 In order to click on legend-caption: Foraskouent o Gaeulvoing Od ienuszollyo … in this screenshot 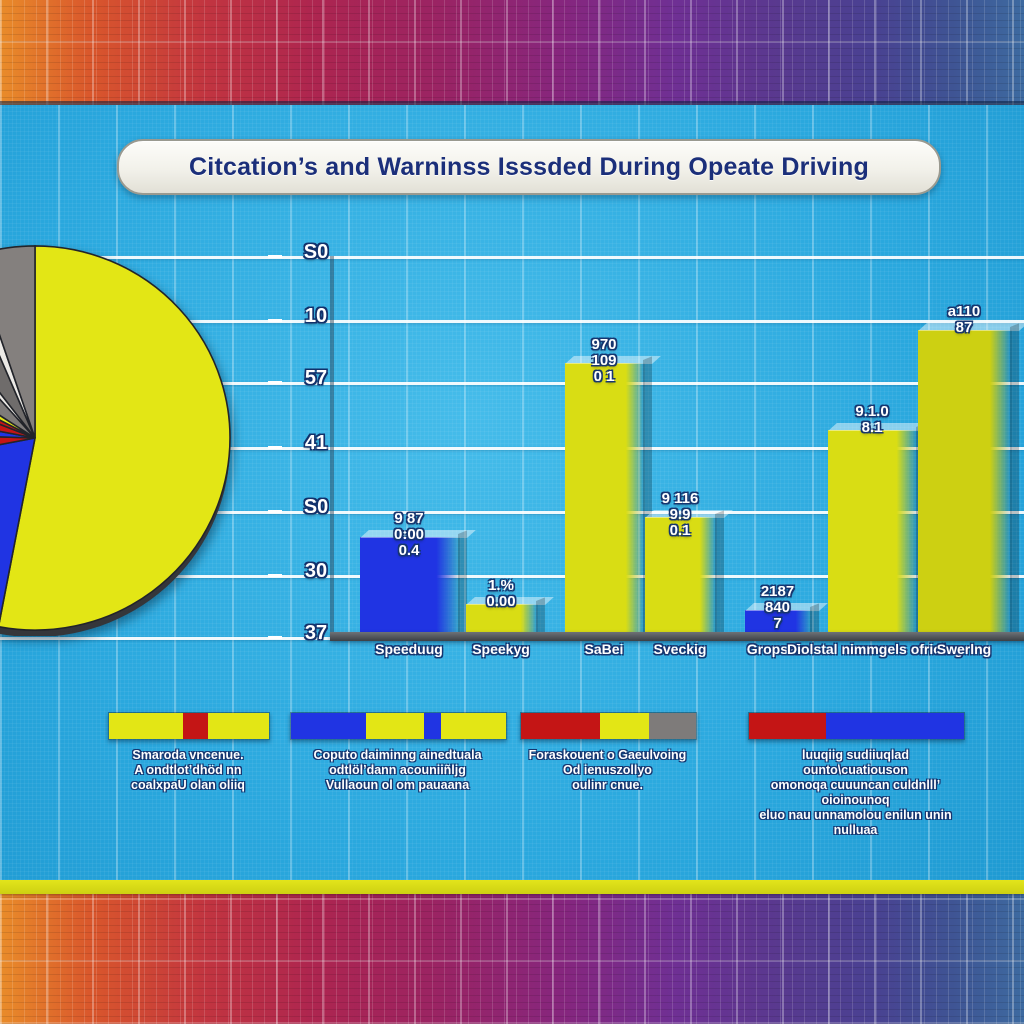, I will do `click(607, 770)`.